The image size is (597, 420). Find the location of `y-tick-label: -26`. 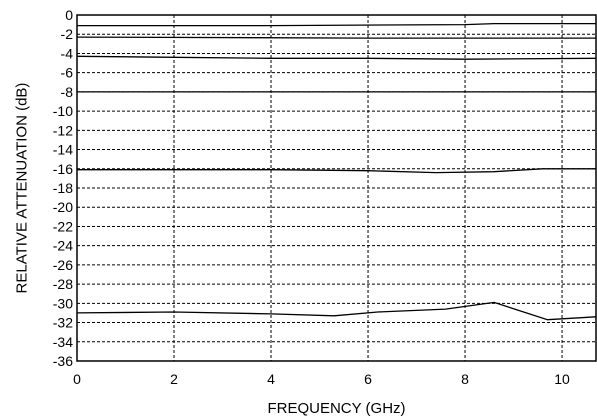

y-tick-label: -26 is located at coordinates (63, 265).